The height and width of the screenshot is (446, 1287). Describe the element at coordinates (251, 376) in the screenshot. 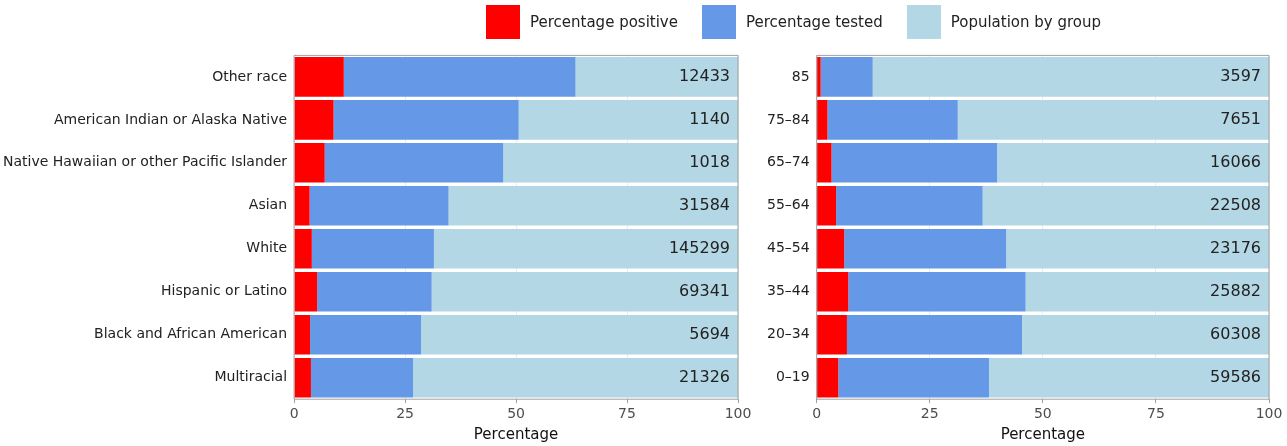

I see `y-tick-label: Multiracial` at that location.